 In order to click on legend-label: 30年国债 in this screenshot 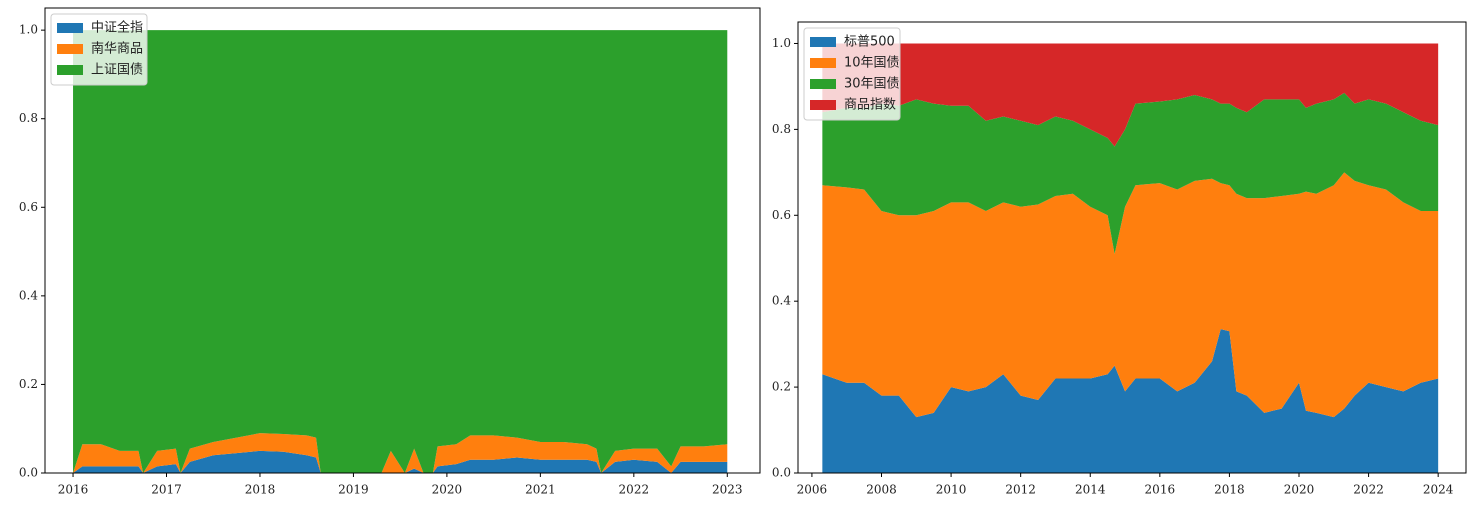, I will do `click(872, 84)`.